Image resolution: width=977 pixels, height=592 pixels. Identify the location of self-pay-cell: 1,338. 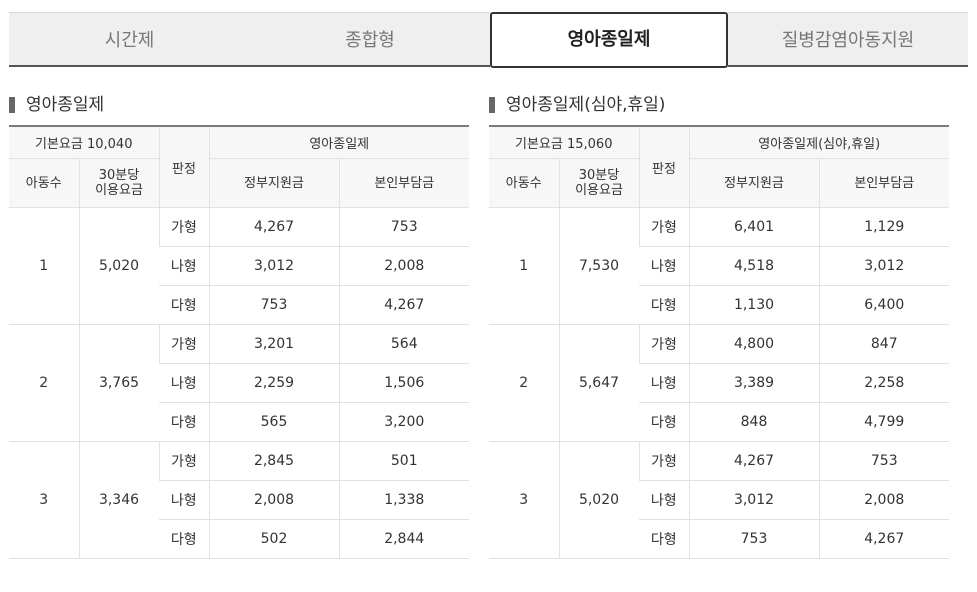
(403, 500).